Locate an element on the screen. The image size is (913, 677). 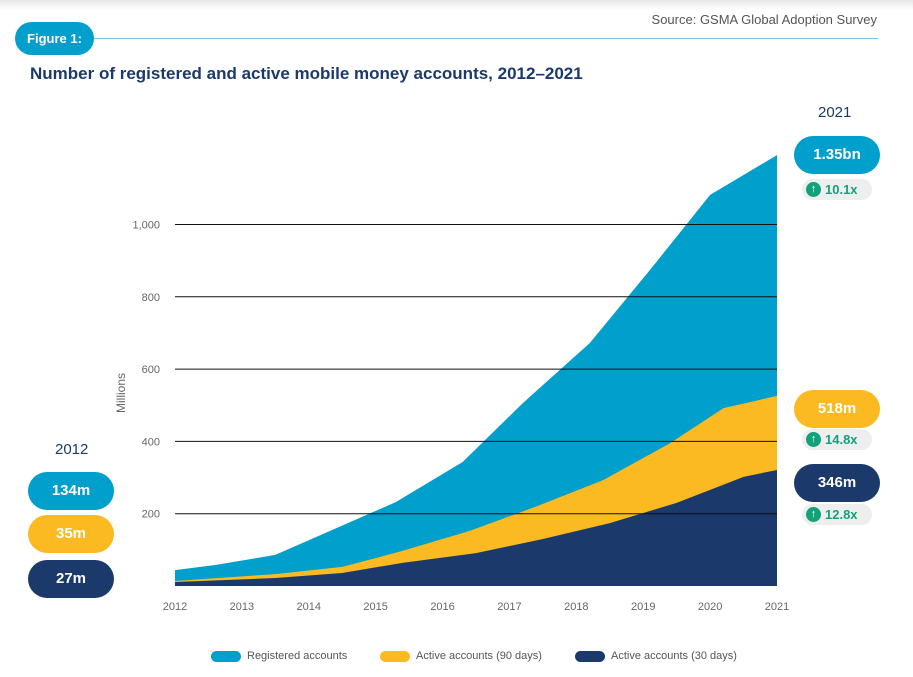
x-tick-label: 2018 is located at coordinates (576, 607).